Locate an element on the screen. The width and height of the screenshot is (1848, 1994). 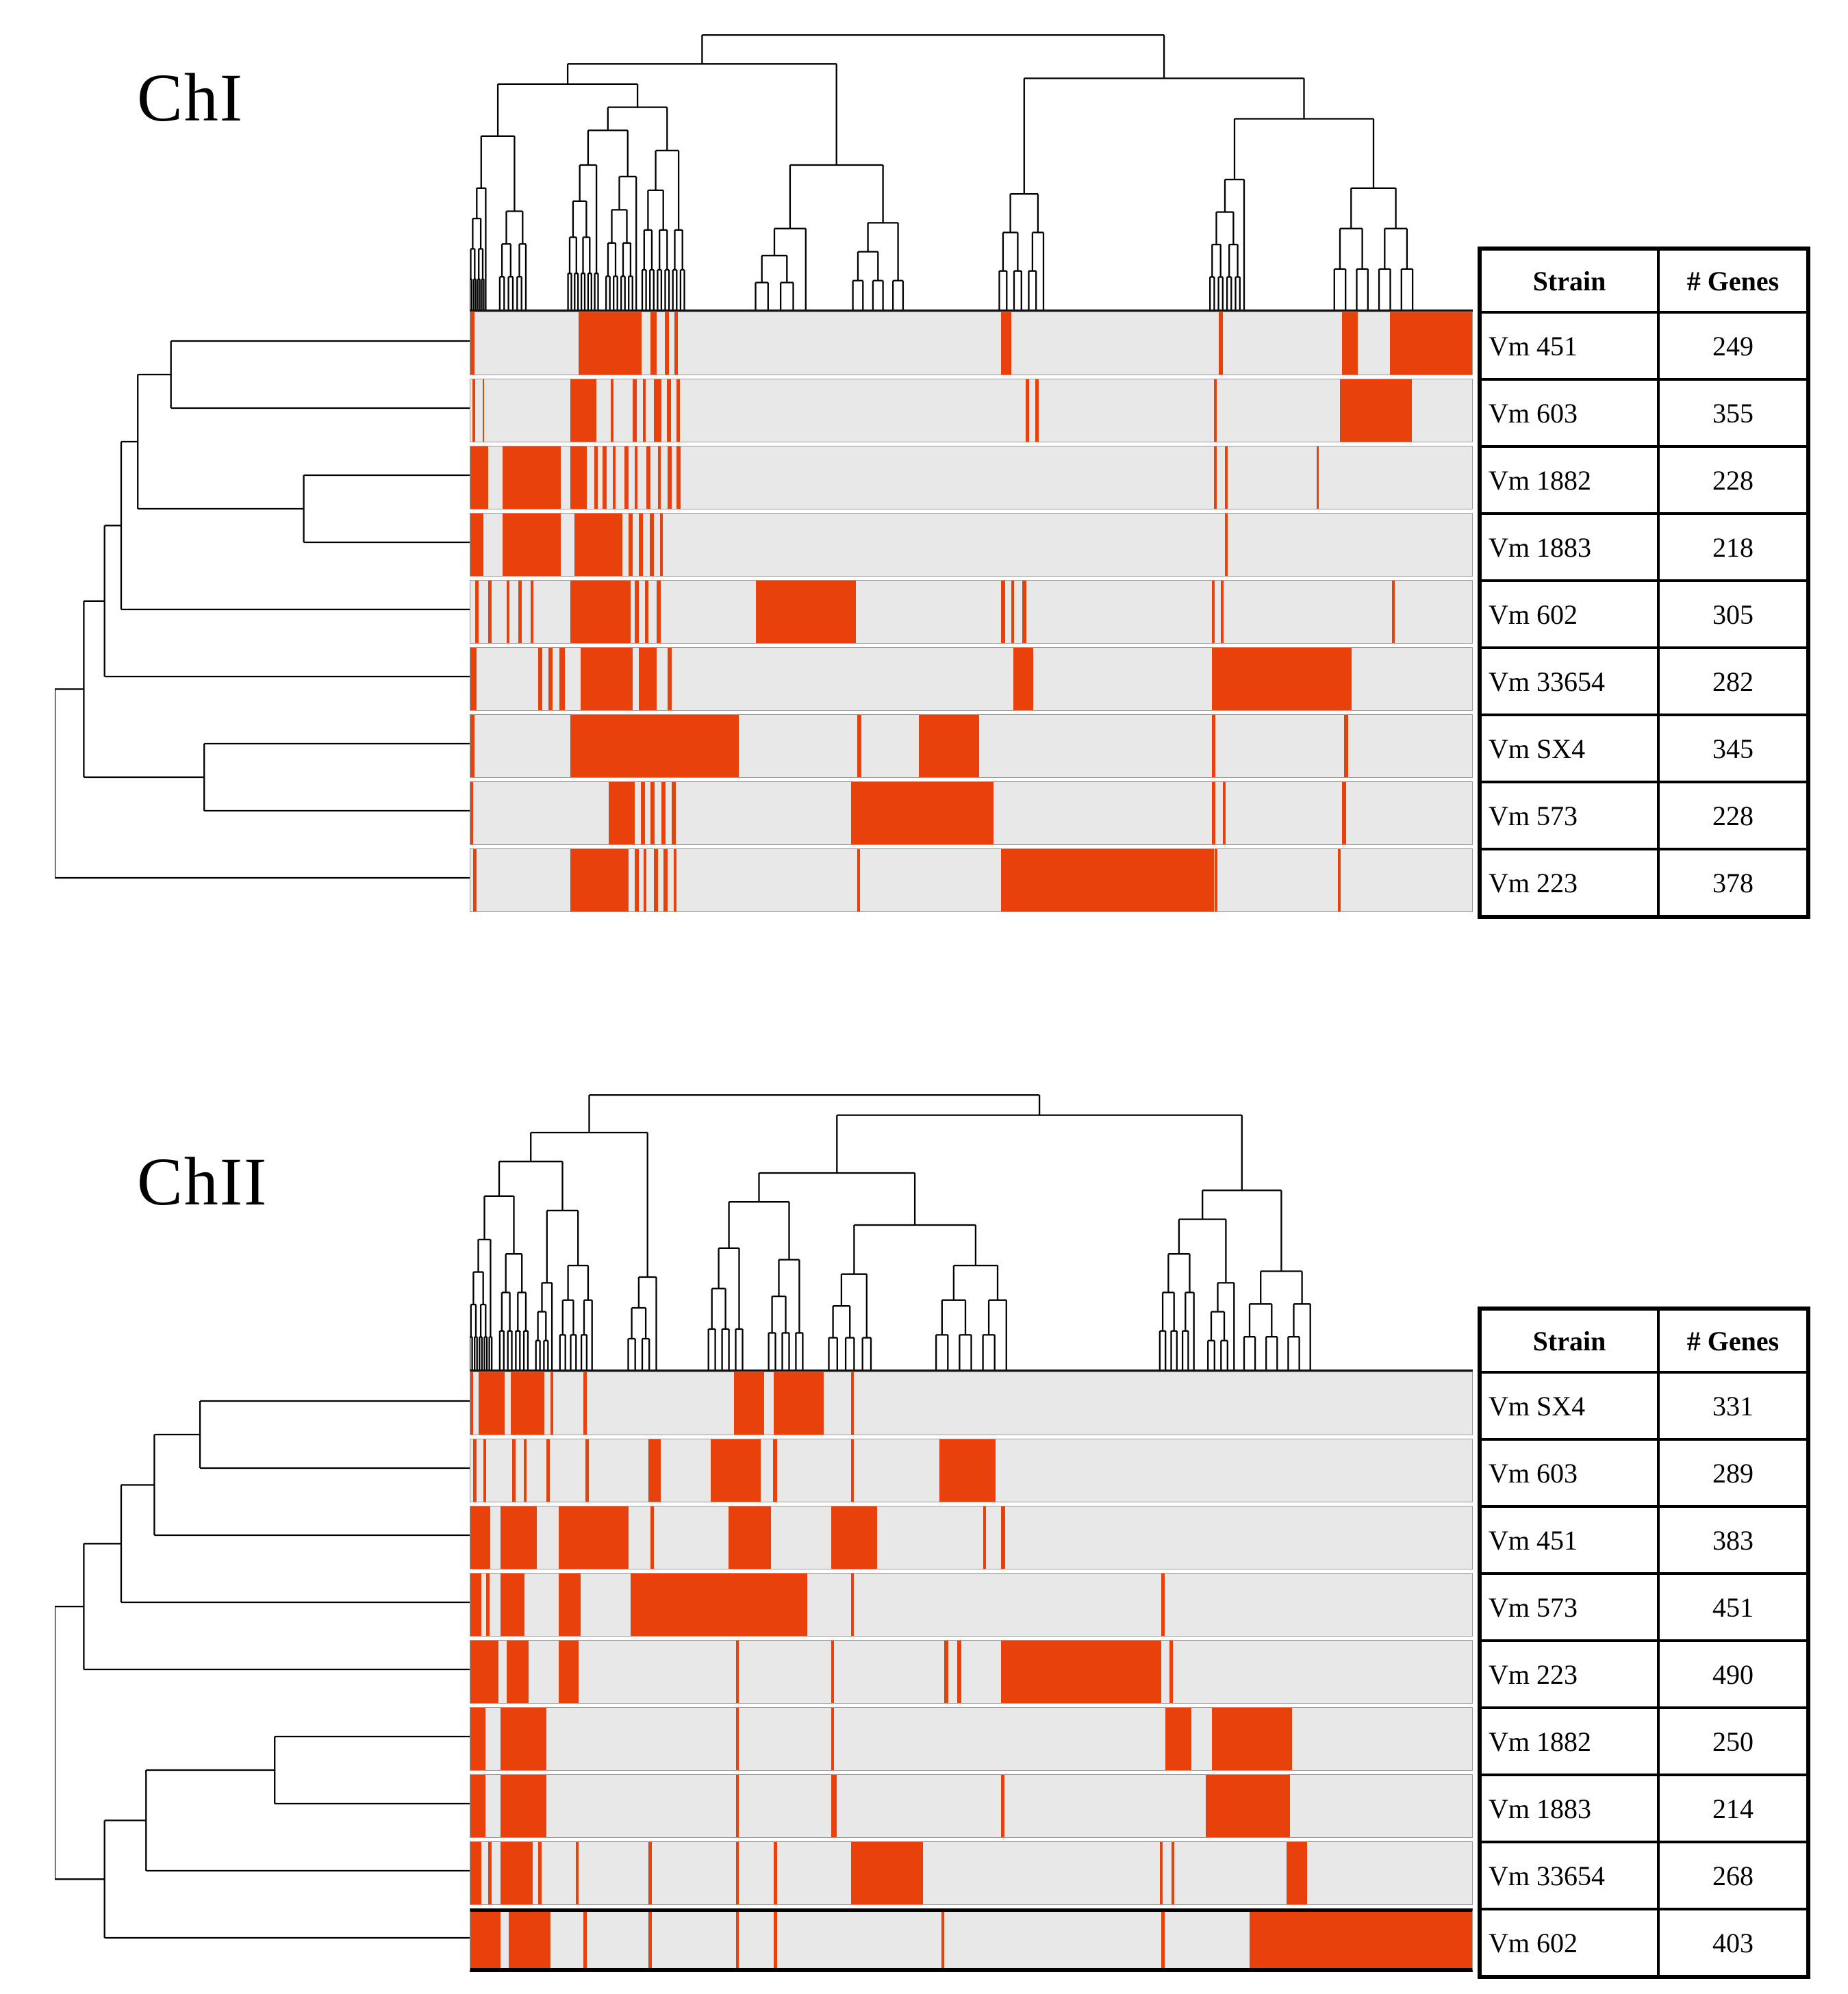
gene-count: 383 is located at coordinates (1733, 1540).